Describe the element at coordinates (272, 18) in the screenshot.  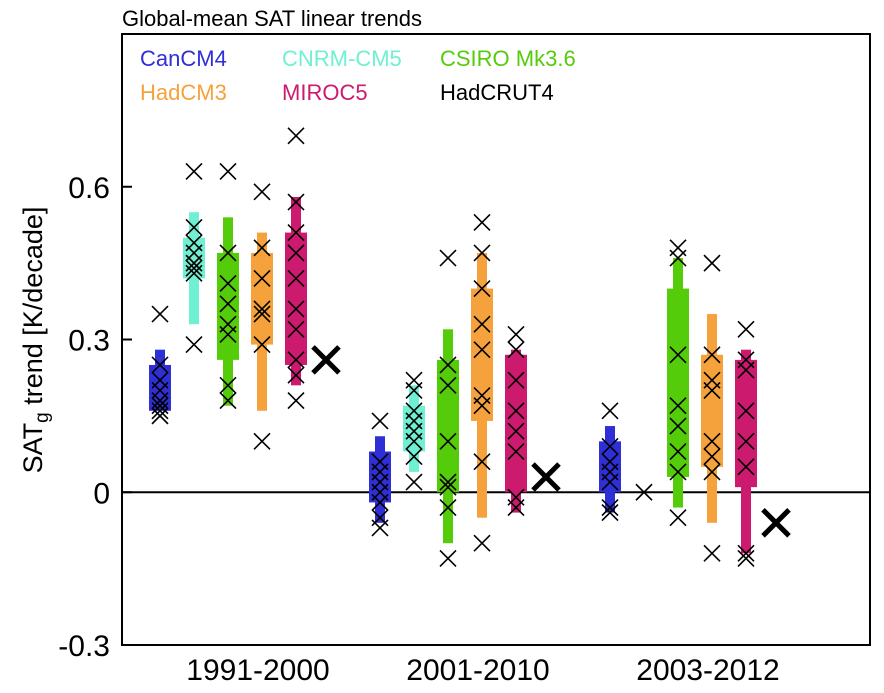
I see `chart-title: Global-mean SAT linear trends` at that location.